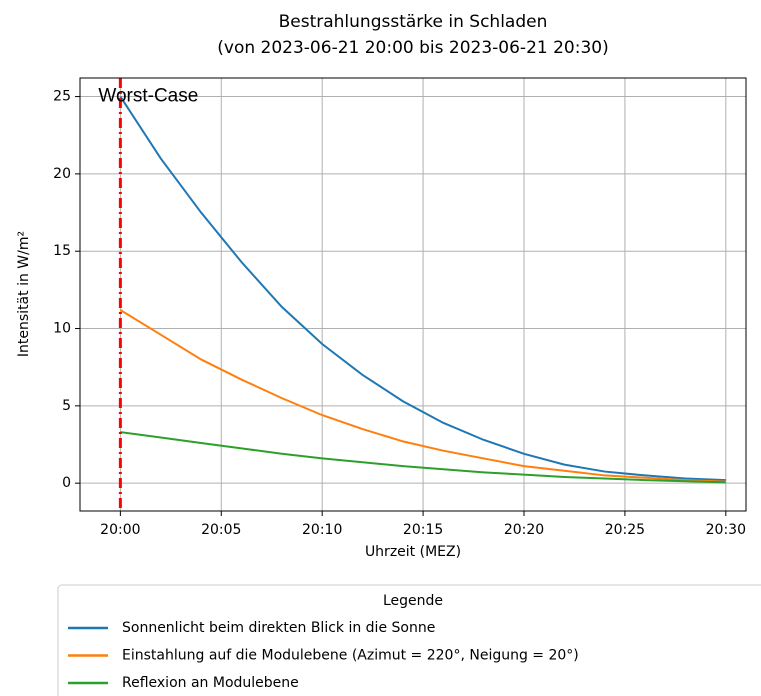 This screenshot has width=761, height=696. I want to click on x-tick-label: 20:10, so click(322, 530).